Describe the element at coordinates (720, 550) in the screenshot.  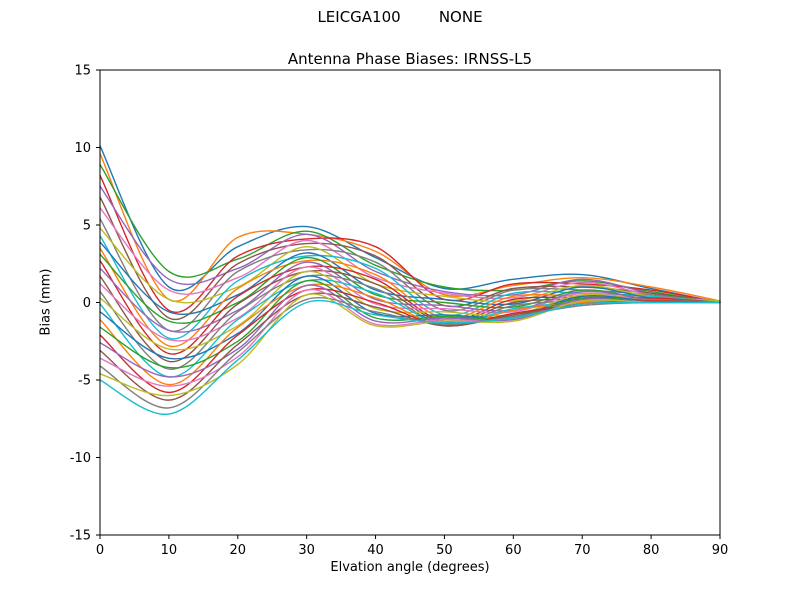
I see `x-tick-label: 90` at that location.